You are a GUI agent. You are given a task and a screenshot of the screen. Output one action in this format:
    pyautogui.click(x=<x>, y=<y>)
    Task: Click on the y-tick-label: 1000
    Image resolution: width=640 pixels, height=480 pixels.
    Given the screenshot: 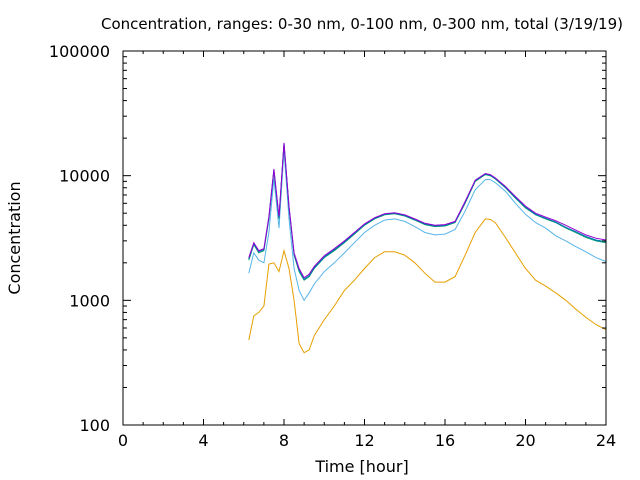 What is the action you would take?
    pyautogui.click(x=89, y=300)
    